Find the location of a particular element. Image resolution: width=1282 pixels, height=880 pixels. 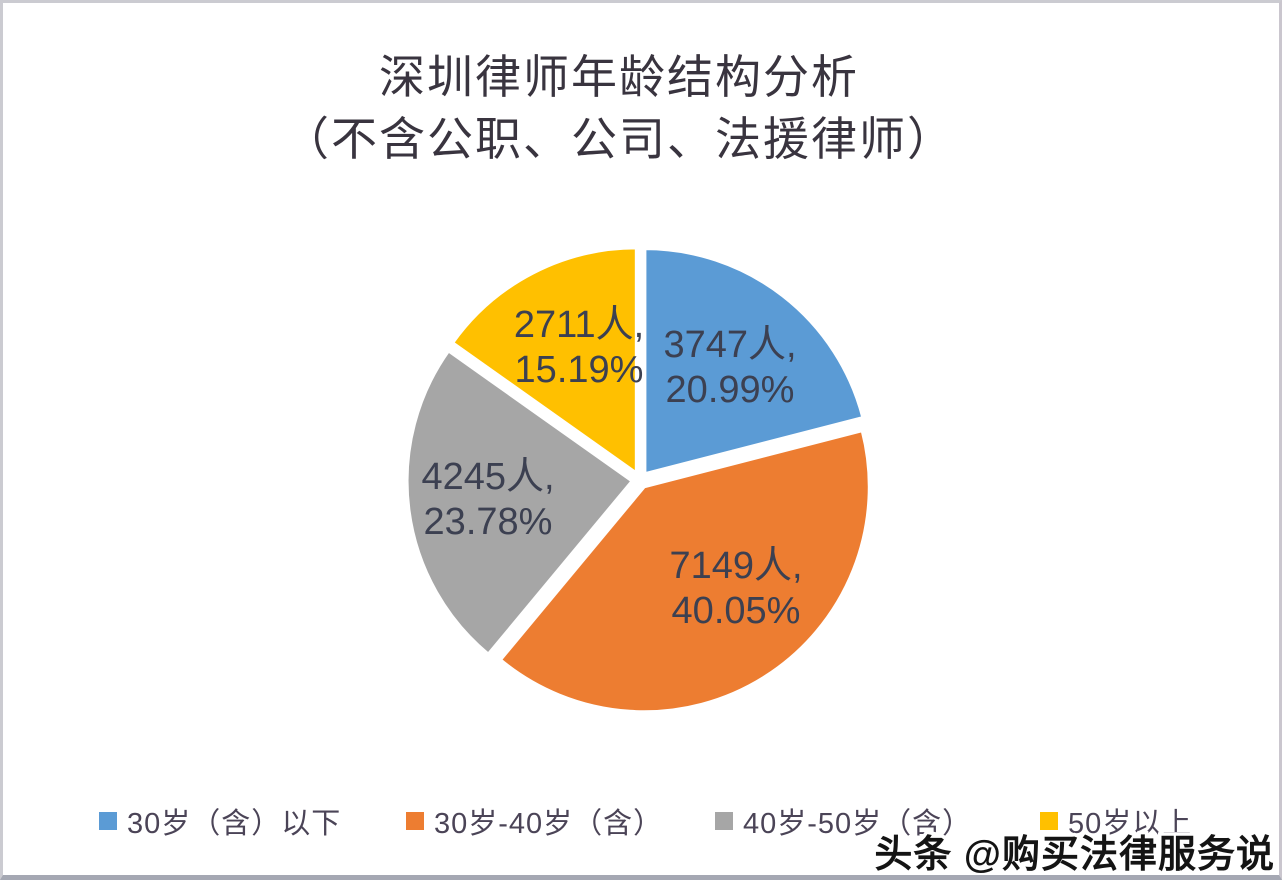

legend-swatch-gray is located at coordinates (724, 821).